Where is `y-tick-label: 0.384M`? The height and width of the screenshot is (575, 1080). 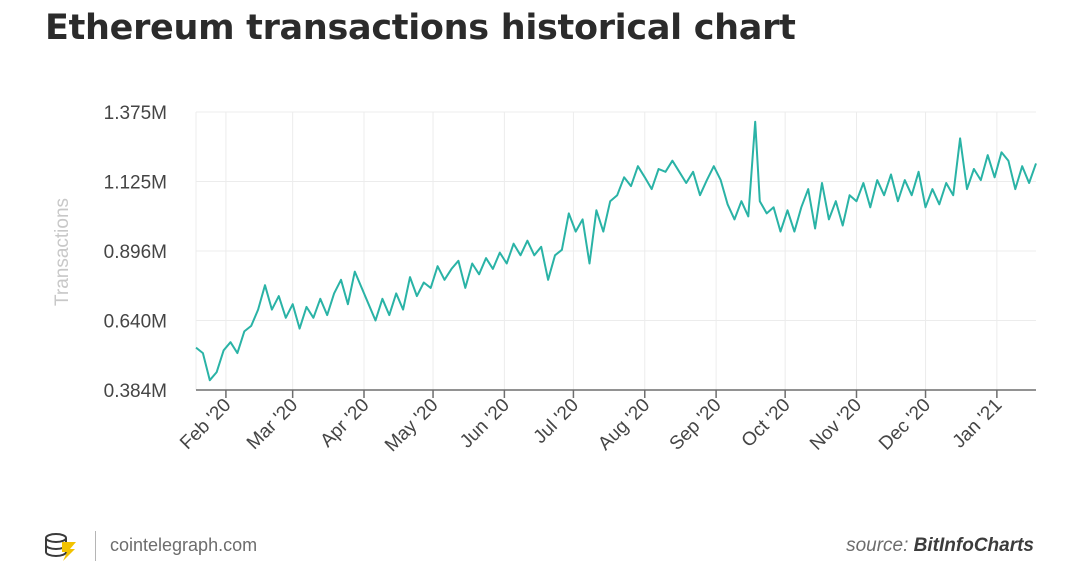
y-tick-label: 0.384M is located at coordinates (135, 391).